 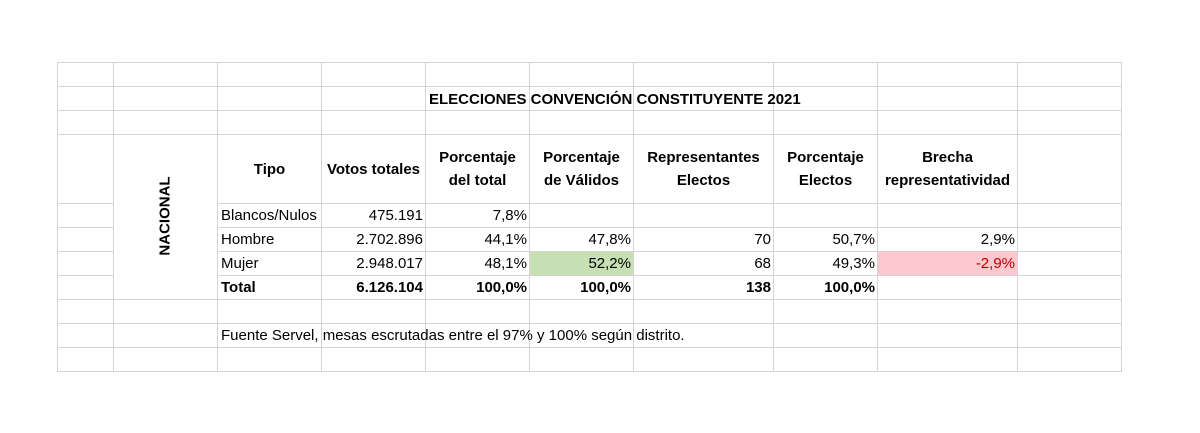 I want to click on cell-votos: 2.948.017, so click(x=389, y=263).